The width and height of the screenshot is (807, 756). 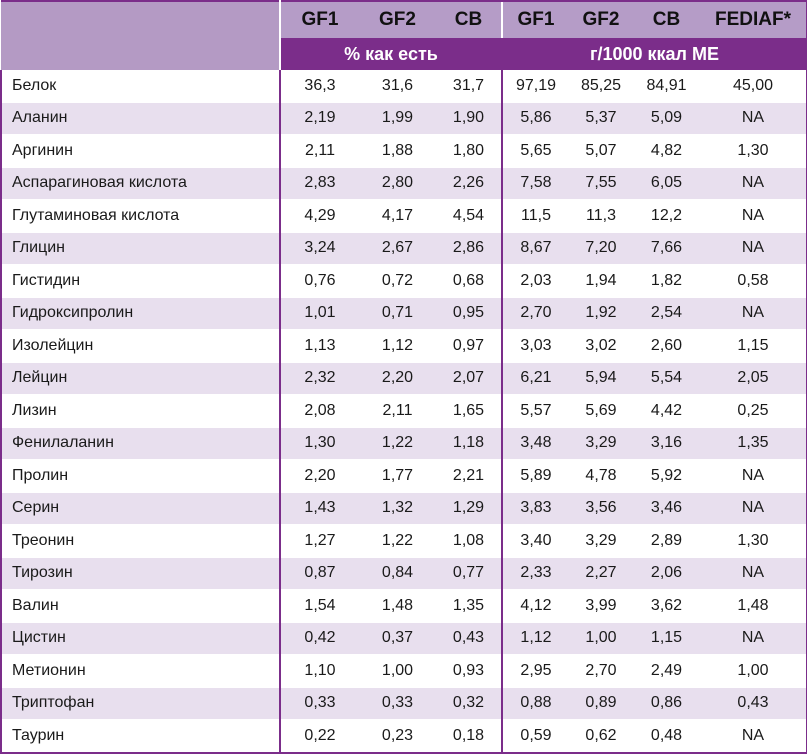 I want to click on value-cell: 0,32, so click(x=469, y=703).